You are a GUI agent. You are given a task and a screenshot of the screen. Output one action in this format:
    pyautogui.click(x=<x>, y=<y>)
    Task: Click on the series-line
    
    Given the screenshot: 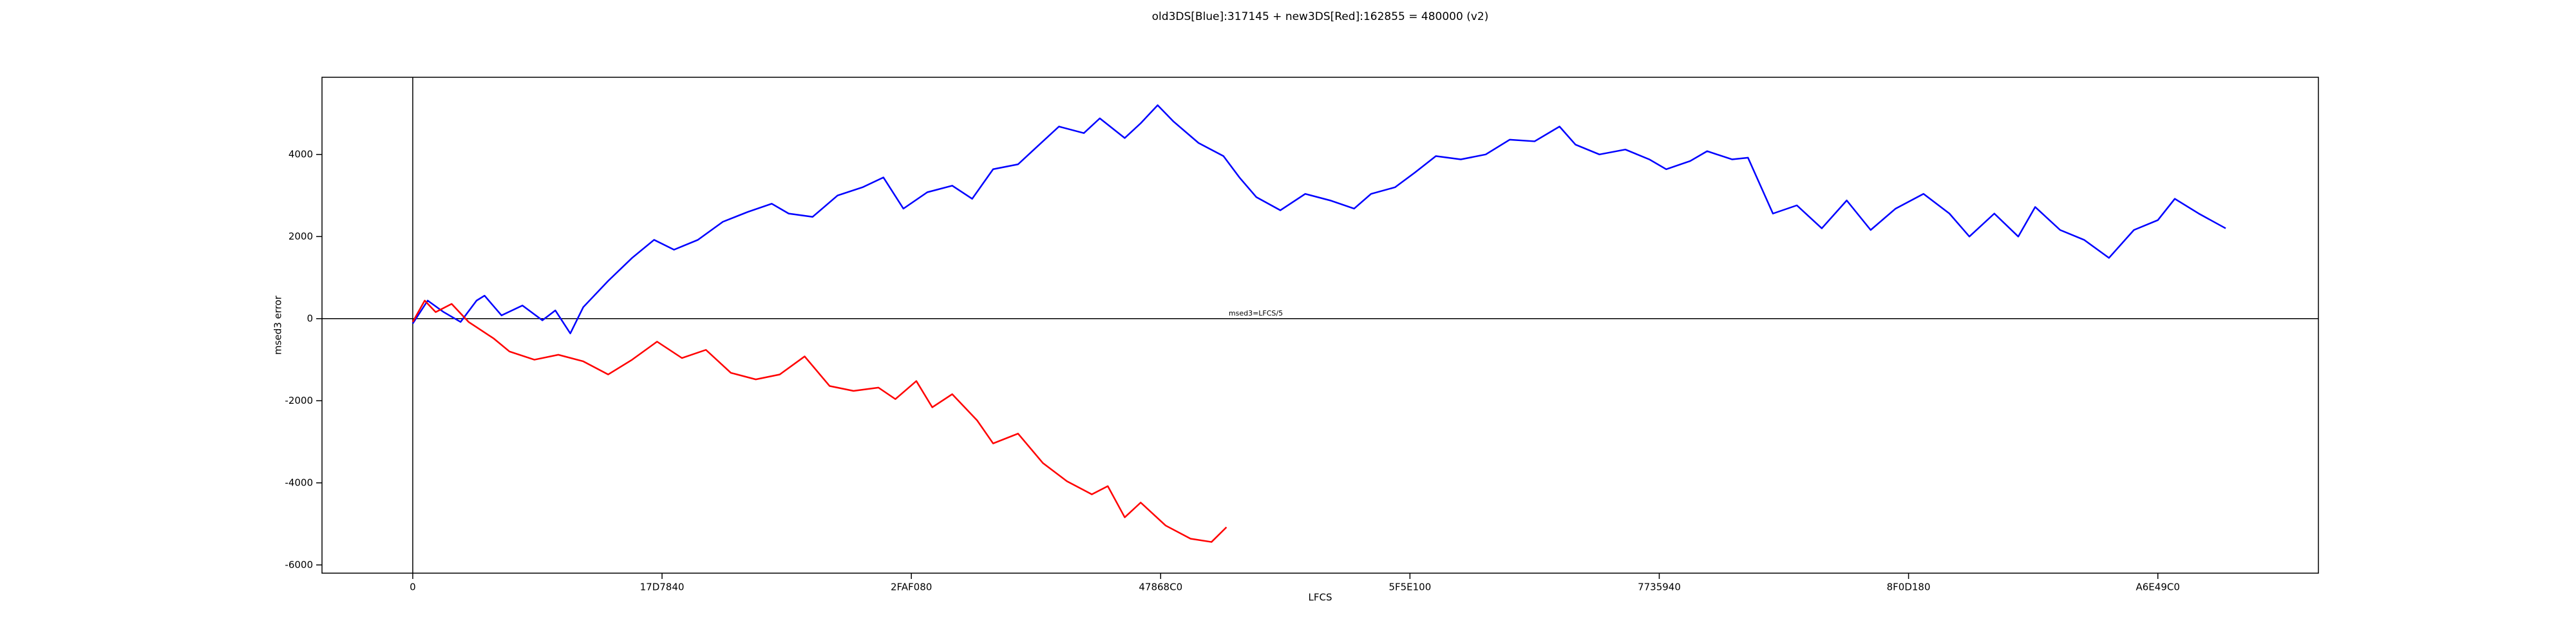 What is the action you would take?
    pyautogui.click(x=819, y=421)
    